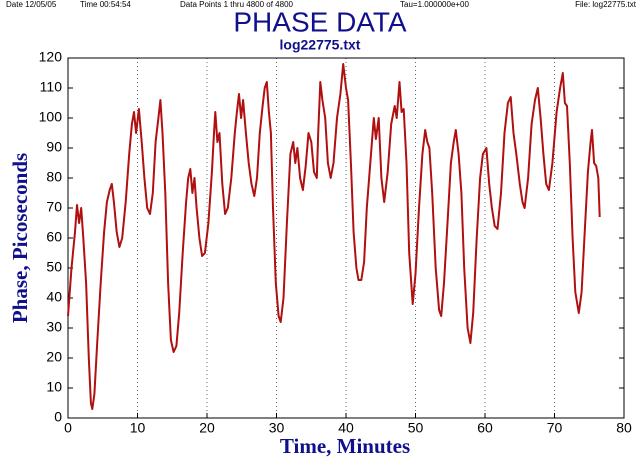  Describe the element at coordinates (54, 297) in the screenshot. I see `y-tick-label: 40` at that location.